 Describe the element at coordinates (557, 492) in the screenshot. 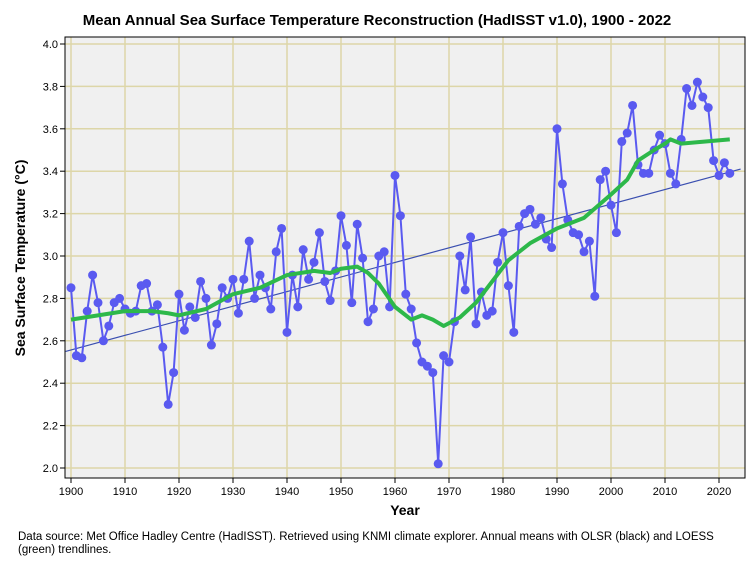

I see `x-tick-label: 1990` at that location.